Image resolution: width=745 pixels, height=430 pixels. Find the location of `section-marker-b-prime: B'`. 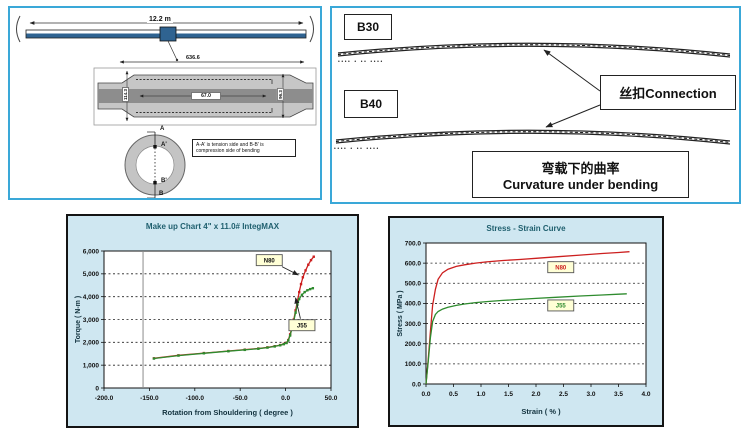

section-marker-b-prime: B' is located at coordinates (164, 181).